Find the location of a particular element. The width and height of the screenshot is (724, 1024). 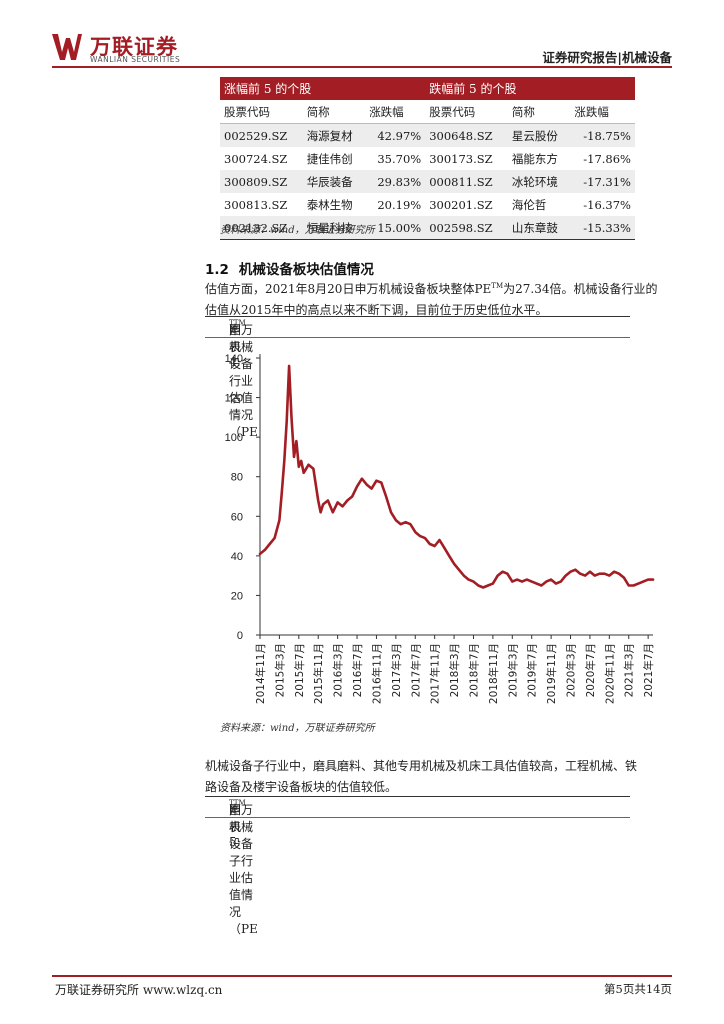

x-tick-label: 2020年11月 is located at coordinates (609, 673).